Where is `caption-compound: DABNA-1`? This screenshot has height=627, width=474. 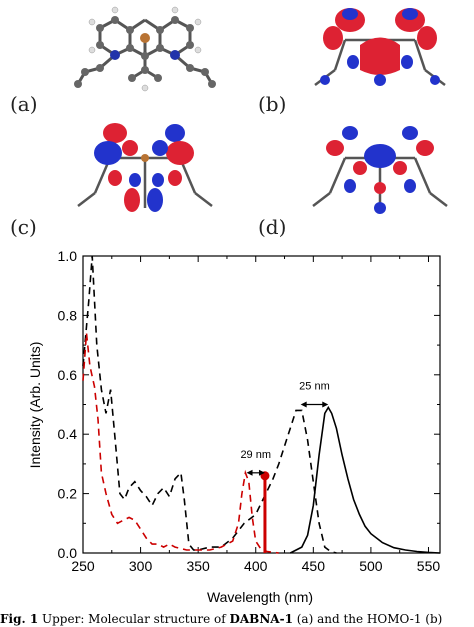
caption-compound: DABNA-1 is located at coordinates (261, 619).